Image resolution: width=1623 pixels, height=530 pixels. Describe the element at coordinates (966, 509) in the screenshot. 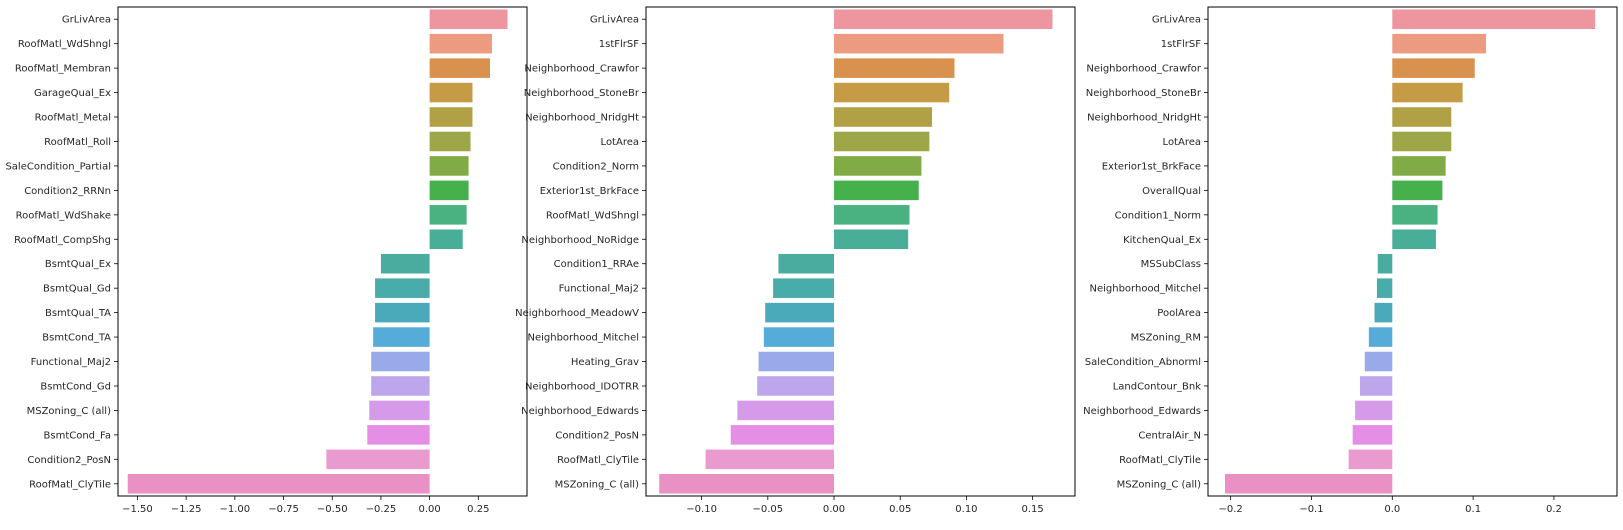

I see `x-tick-label: 0.10` at that location.